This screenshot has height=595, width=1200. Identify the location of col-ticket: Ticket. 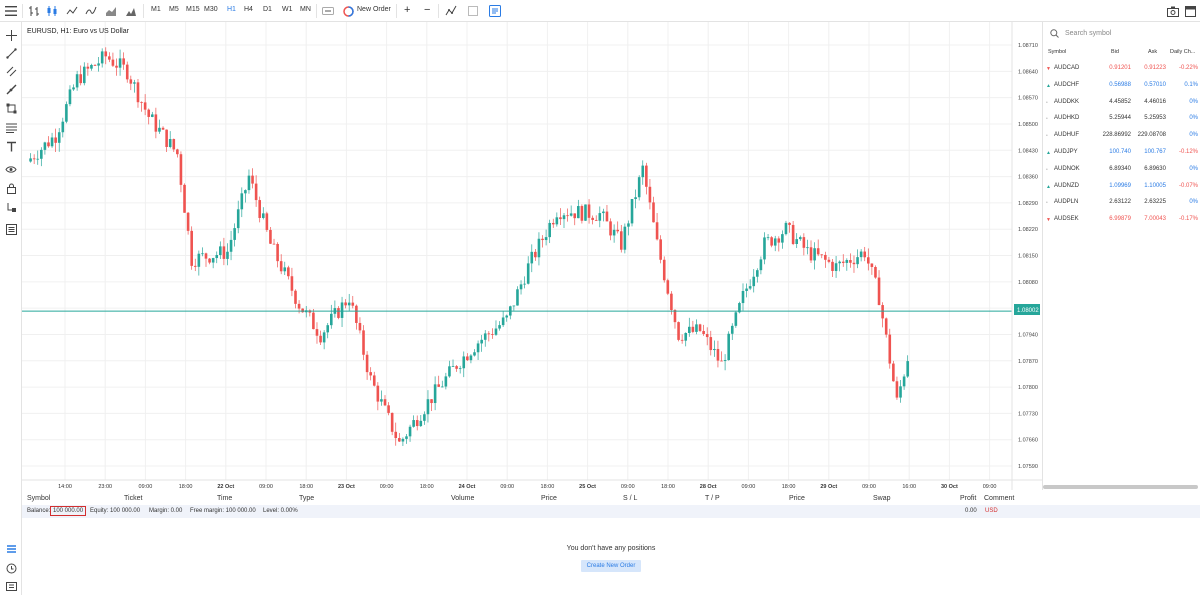
(133, 498).